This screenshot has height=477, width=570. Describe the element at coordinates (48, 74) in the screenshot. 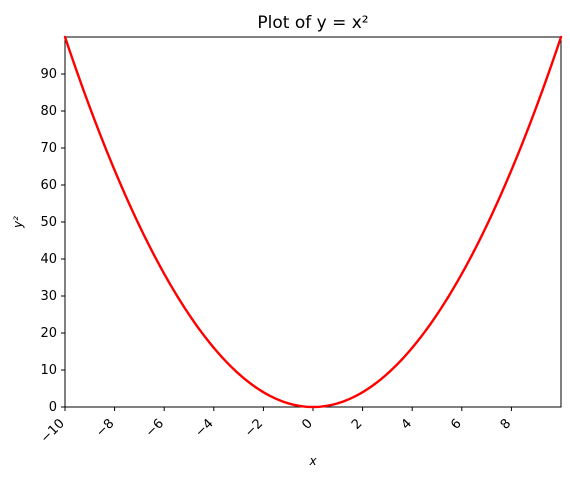

I see `y-tick-label: 90` at that location.